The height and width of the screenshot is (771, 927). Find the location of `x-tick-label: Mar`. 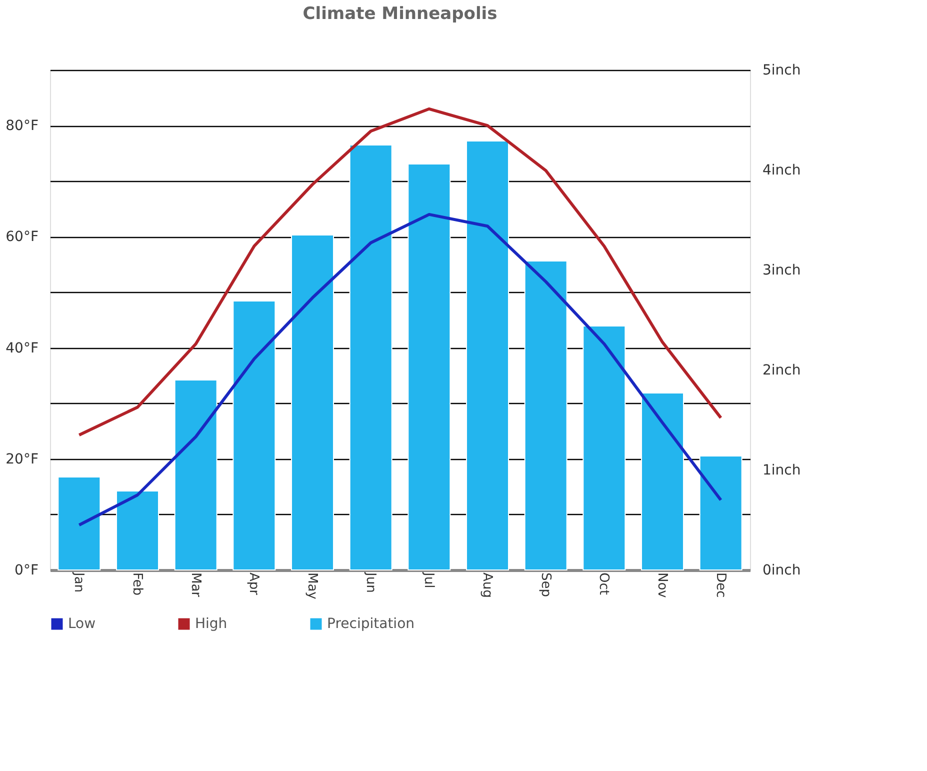

x-tick-label: Mar is located at coordinates (195, 585).